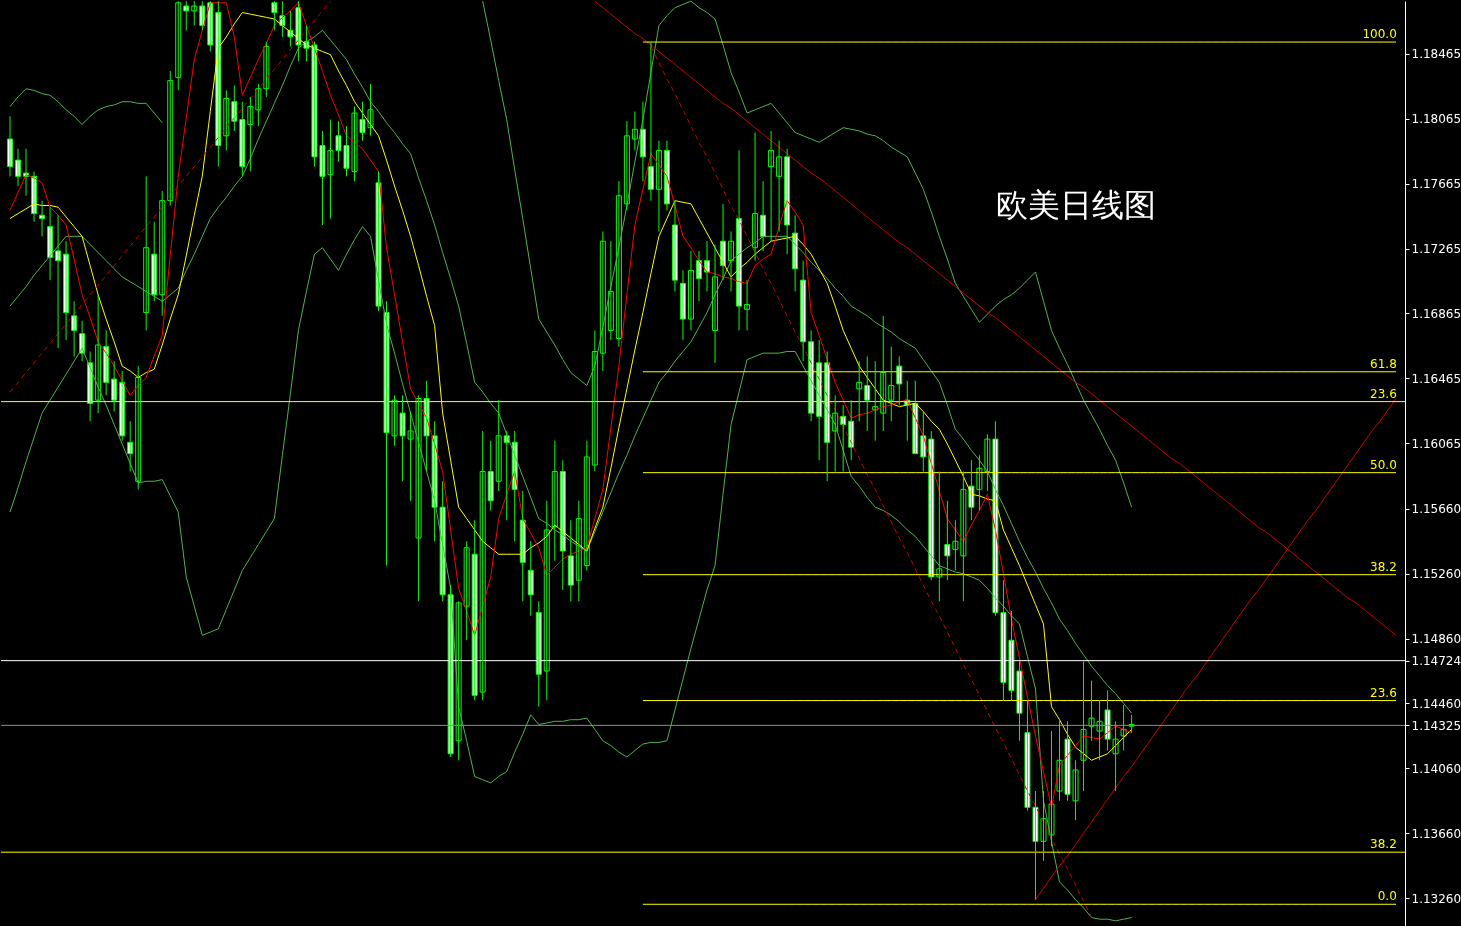 The image size is (1461, 926). I want to click on y-tick-label: 1.14460, so click(1436, 703).